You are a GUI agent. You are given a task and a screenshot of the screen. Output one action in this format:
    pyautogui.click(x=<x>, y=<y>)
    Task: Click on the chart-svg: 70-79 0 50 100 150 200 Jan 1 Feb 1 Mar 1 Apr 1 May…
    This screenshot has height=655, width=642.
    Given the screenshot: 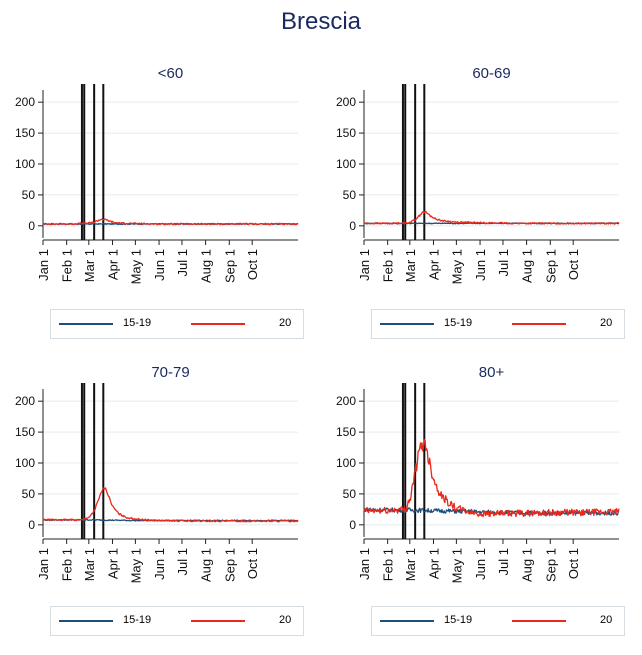 What is the action you would take?
    pyautogui.click(x=157, y=473)
    